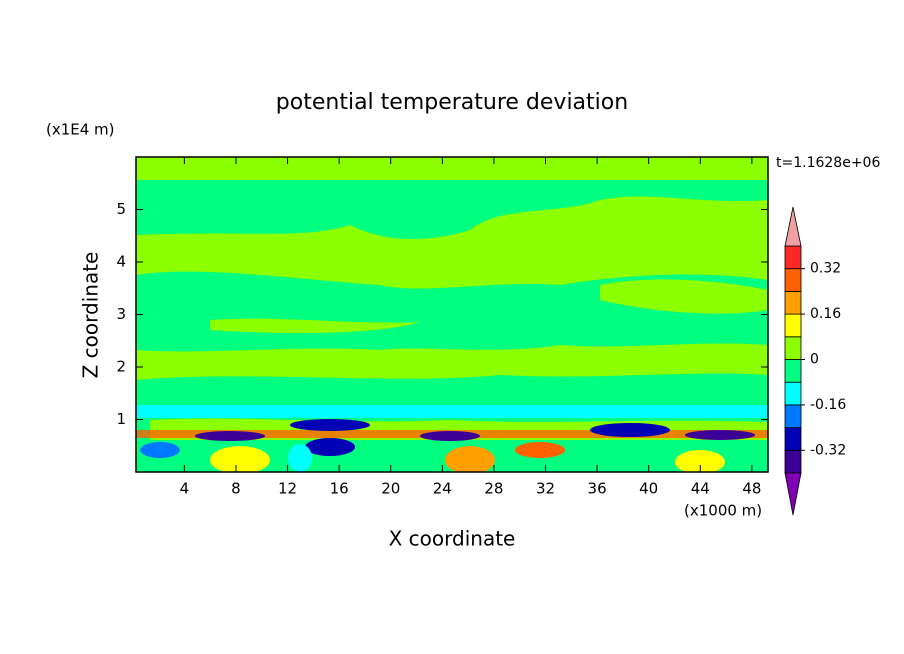 The height and width of the screenshot is (654, 904). Describe the element at coordinates (121, 262) in the screenshot. I see `y-tick-label: 4` at that location.